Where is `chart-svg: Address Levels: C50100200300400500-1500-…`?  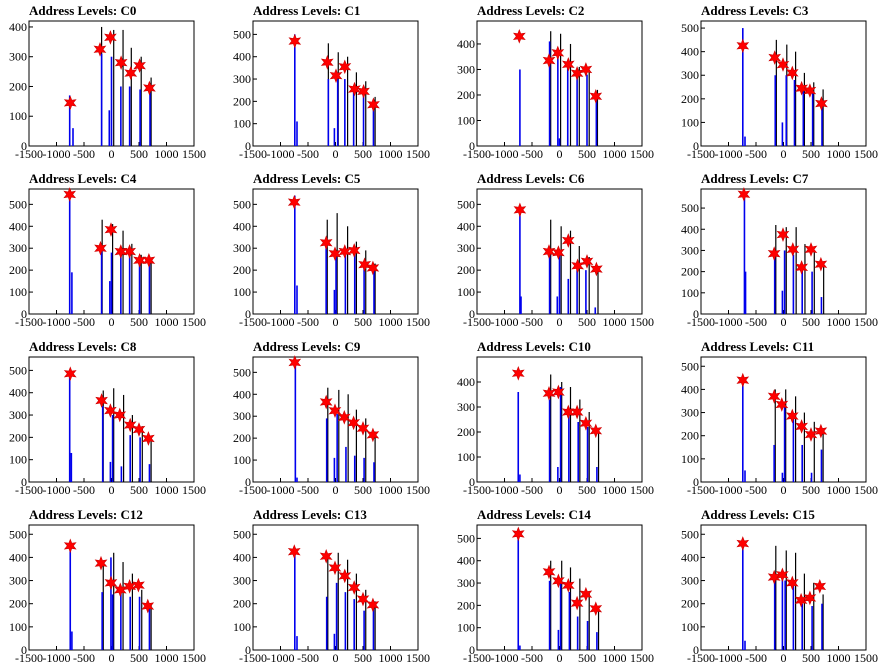 chart-svg: Address Levels: C50100200300400500-1500-… is located at coordinates (331, 250).